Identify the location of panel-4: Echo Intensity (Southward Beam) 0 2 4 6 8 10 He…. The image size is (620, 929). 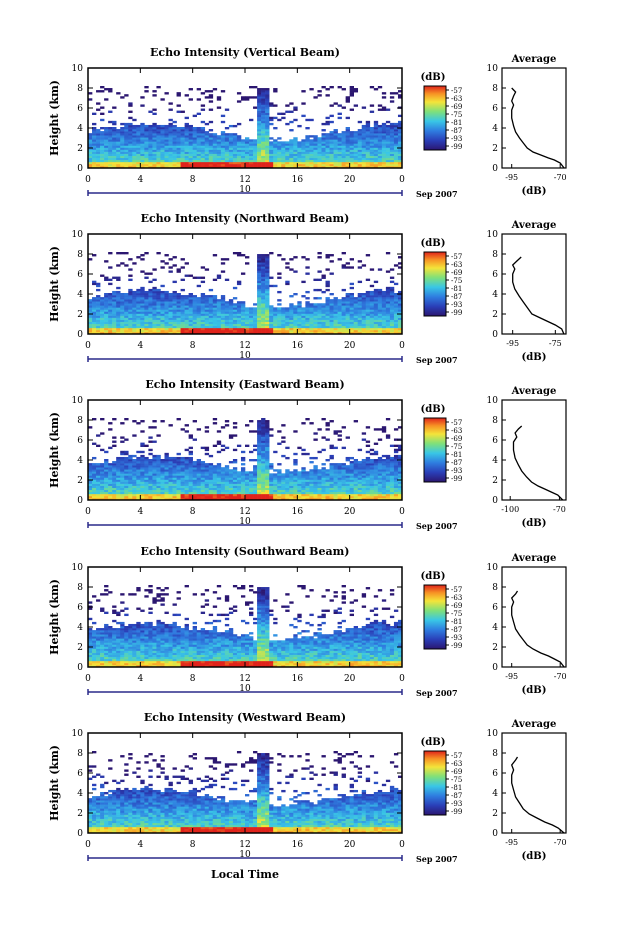
(307, 621).